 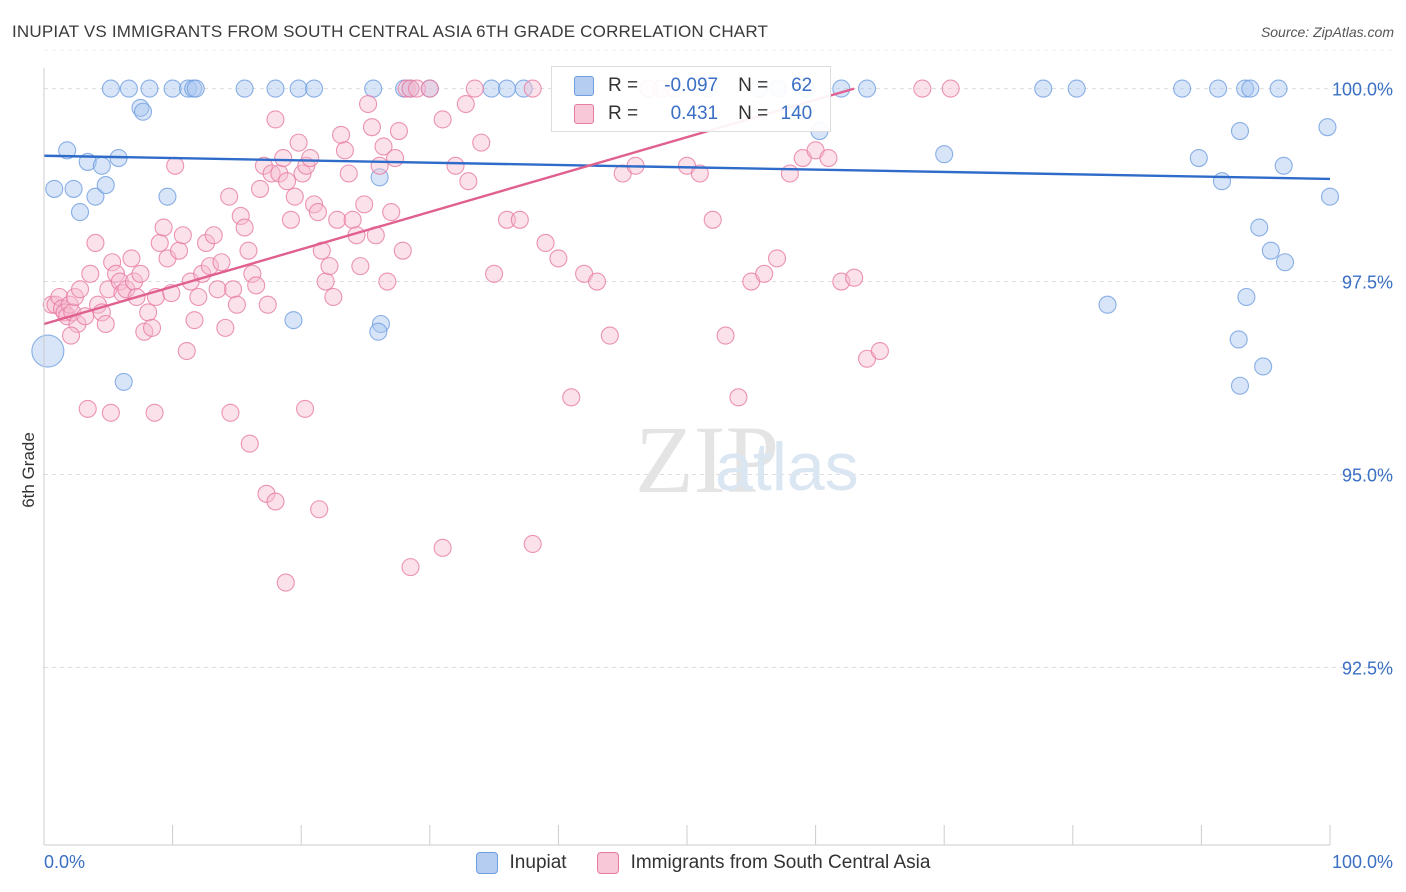 I want to click on legend-item-inupiat: Inupiat, so click(x=521, y=863).